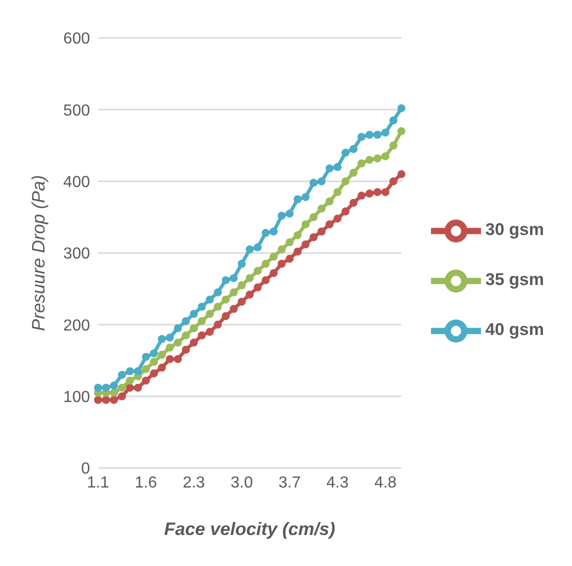  What do you see at coordinates (76, 325) in the screenshot?
I see `y-tick-label: 200` at bounding box center [76, 325].